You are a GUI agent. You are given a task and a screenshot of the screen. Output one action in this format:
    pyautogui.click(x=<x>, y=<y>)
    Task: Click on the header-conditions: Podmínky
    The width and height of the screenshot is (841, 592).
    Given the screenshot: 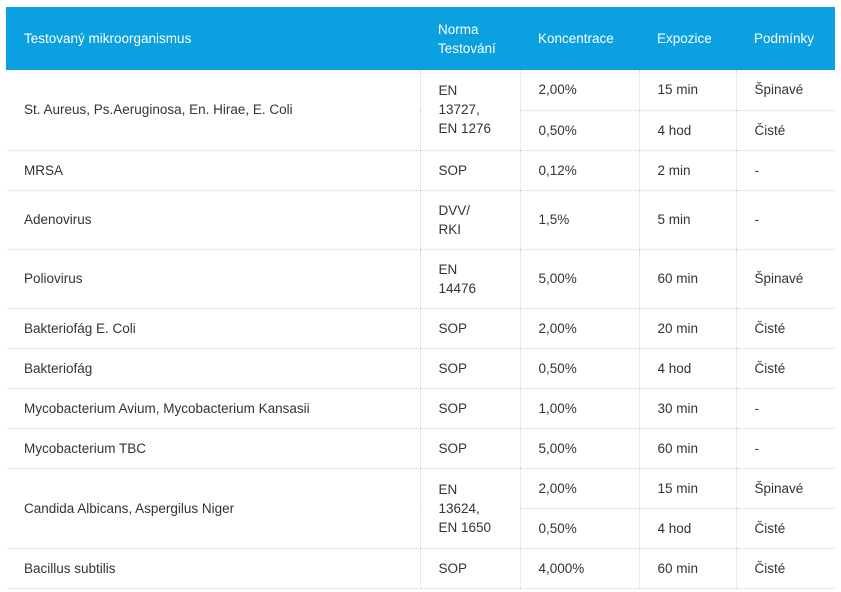 What is the action you would take?
    pyautogui.click(x=785, y=38)
    